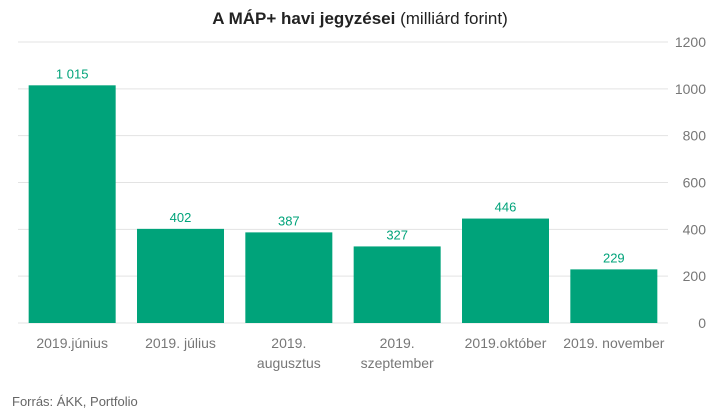  Describe the element at coordinates (397, 363) in the screenshot. I see `x-tick-label: szeptember` at that location.